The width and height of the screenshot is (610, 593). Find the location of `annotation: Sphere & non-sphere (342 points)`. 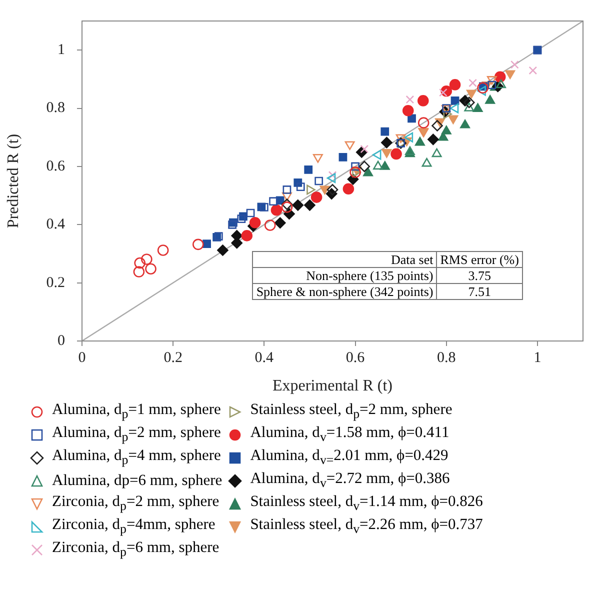

annotation: Sphere & non-sphere (342 points) is located at coordinates (344, 292).